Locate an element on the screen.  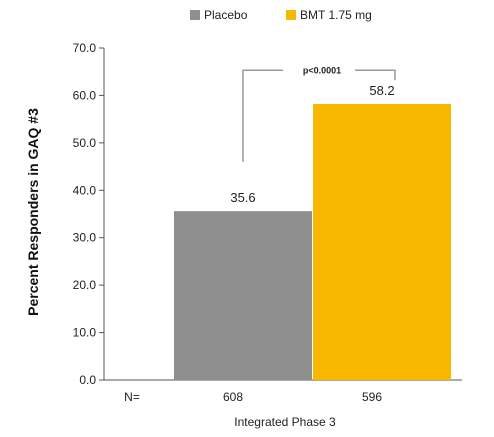
p-value-annotation: p<0.0001 is located at coordinates (322, 70).